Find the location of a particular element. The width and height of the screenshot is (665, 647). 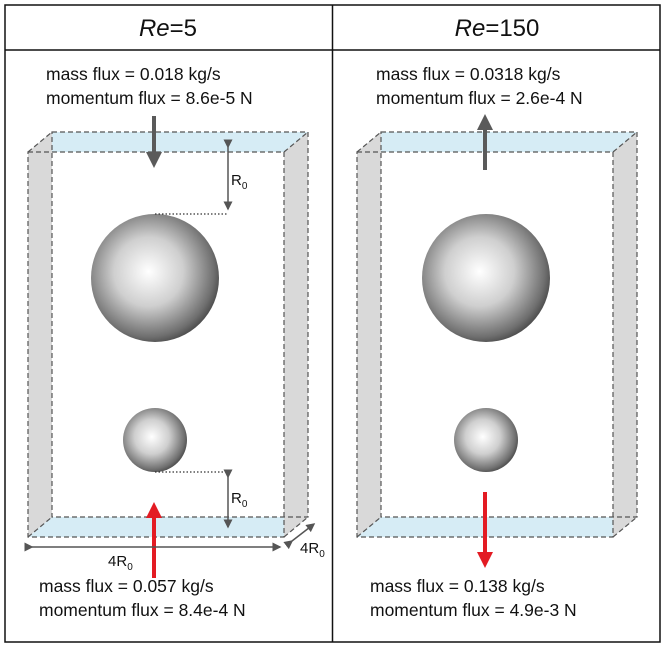

bottom-mass-flux: mass flux = 0.057 kg/s is located at coordinates (126, 586).